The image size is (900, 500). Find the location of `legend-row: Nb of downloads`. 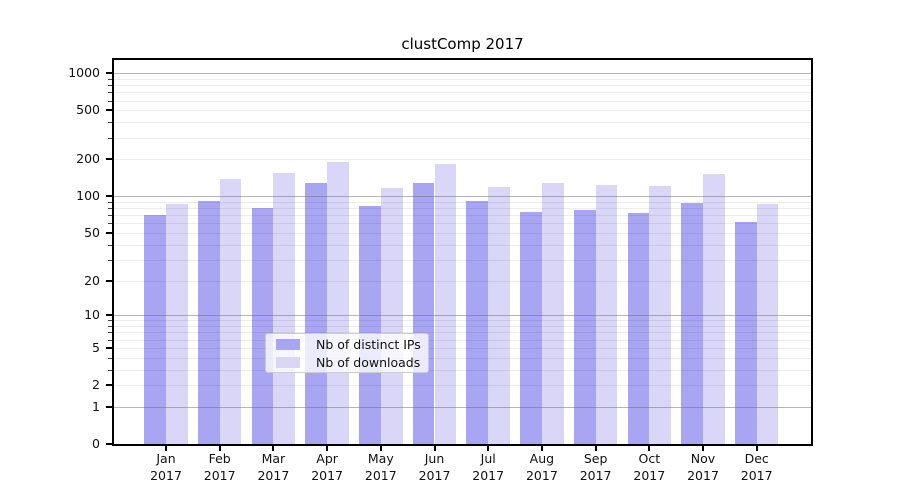

legend-row: Nb of downloads is located at coordinates (347, 362).